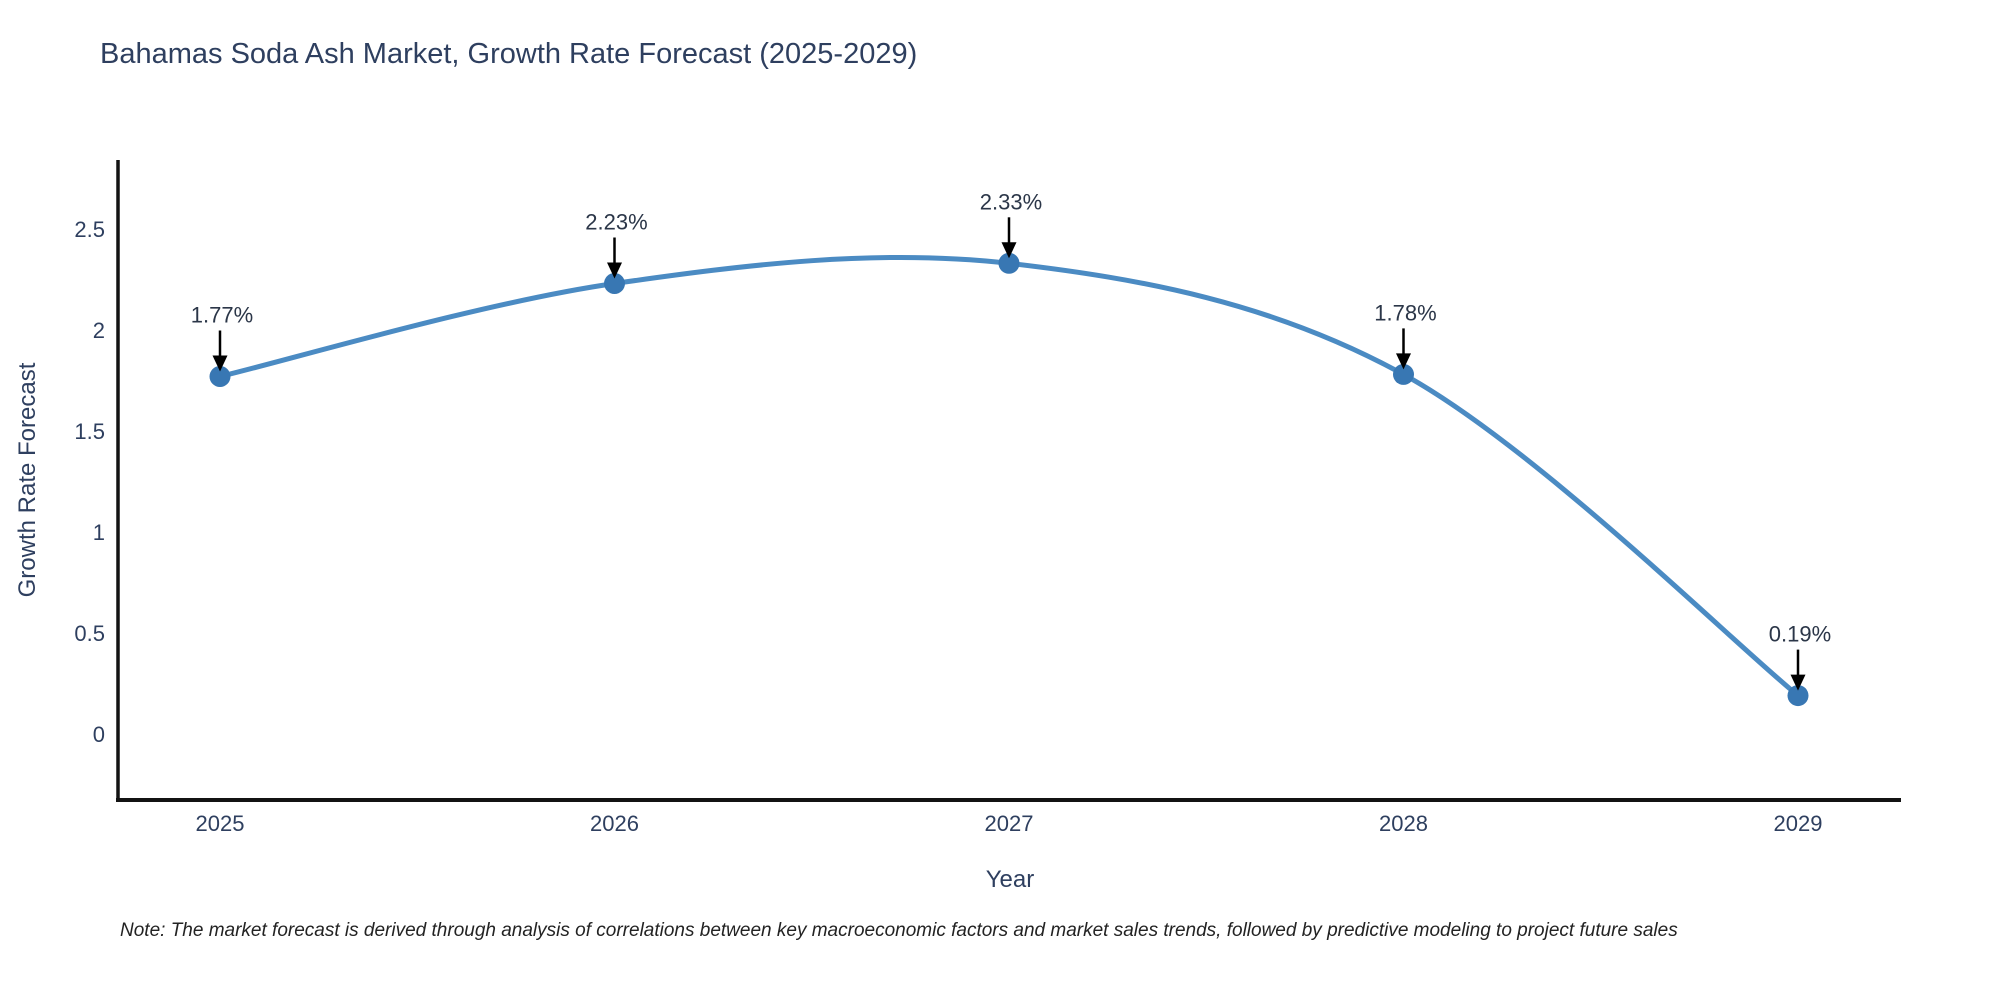 The height and width of the screenshot is (1000, 2000). Describe the element at coordinates (1009, 823) in the screenshot. I see `x-tick-label: 2027` at that location.